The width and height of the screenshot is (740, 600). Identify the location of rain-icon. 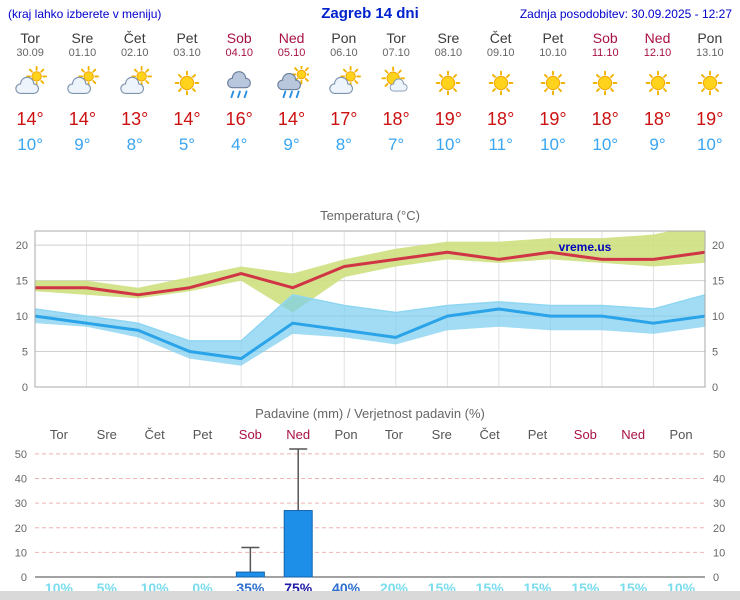
(239, 86).